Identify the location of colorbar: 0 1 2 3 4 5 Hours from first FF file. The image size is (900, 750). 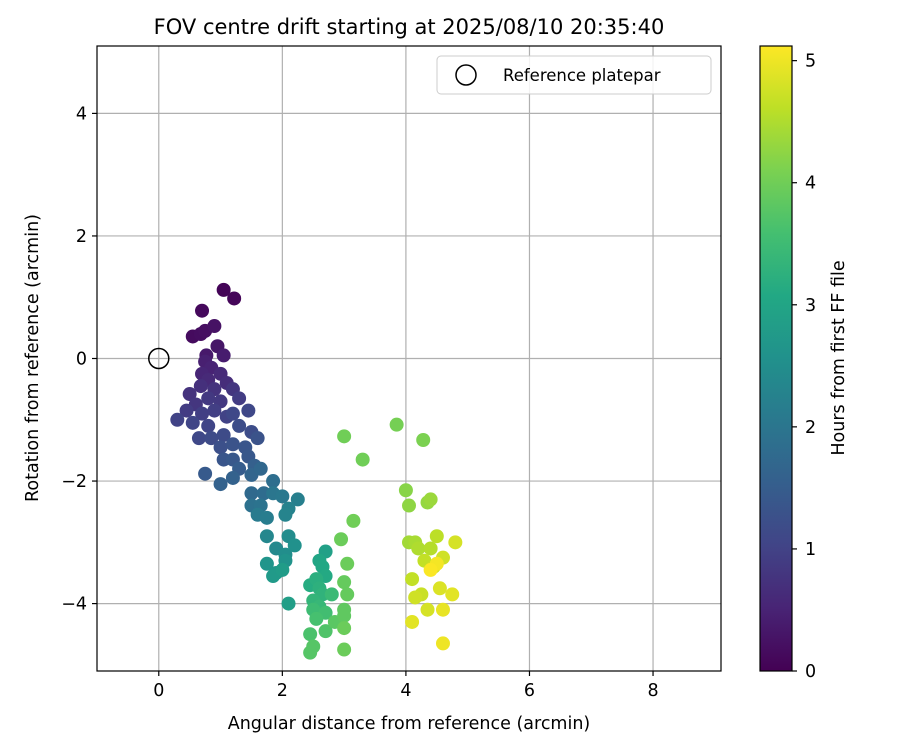
(804, 363).